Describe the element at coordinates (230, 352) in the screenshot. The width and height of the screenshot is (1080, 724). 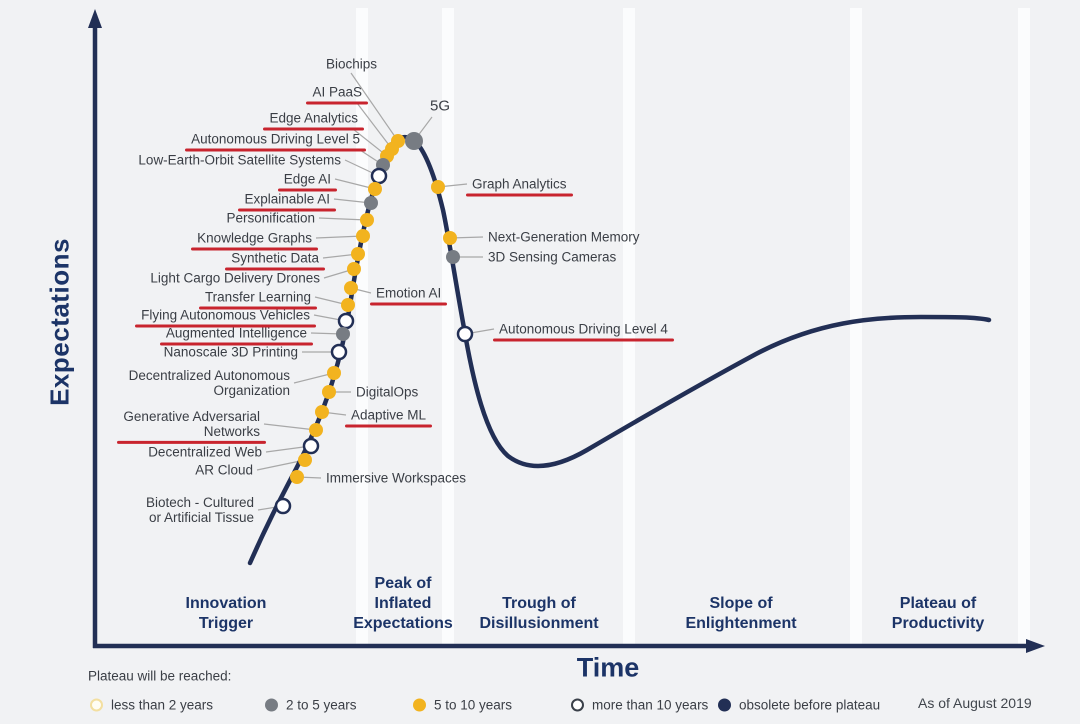
I see `tech-label-nanoscale-3d-printing: Nanoscale 3D Printing` at that location.